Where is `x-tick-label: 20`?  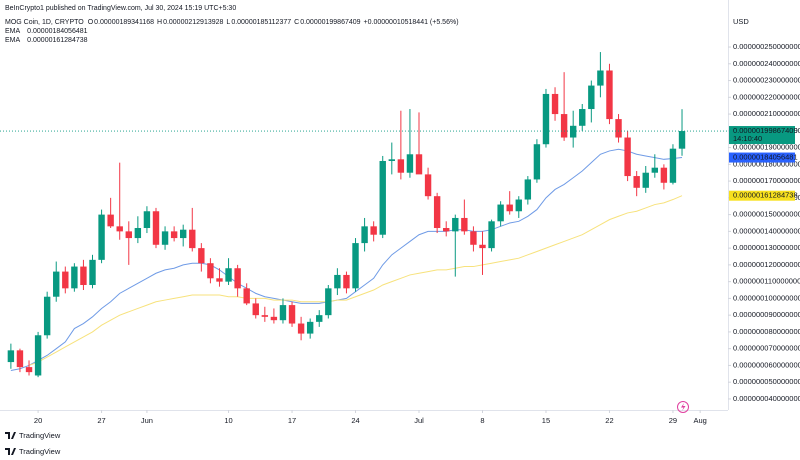
x-tick-label: 20 is located at coordinates (38, 420).